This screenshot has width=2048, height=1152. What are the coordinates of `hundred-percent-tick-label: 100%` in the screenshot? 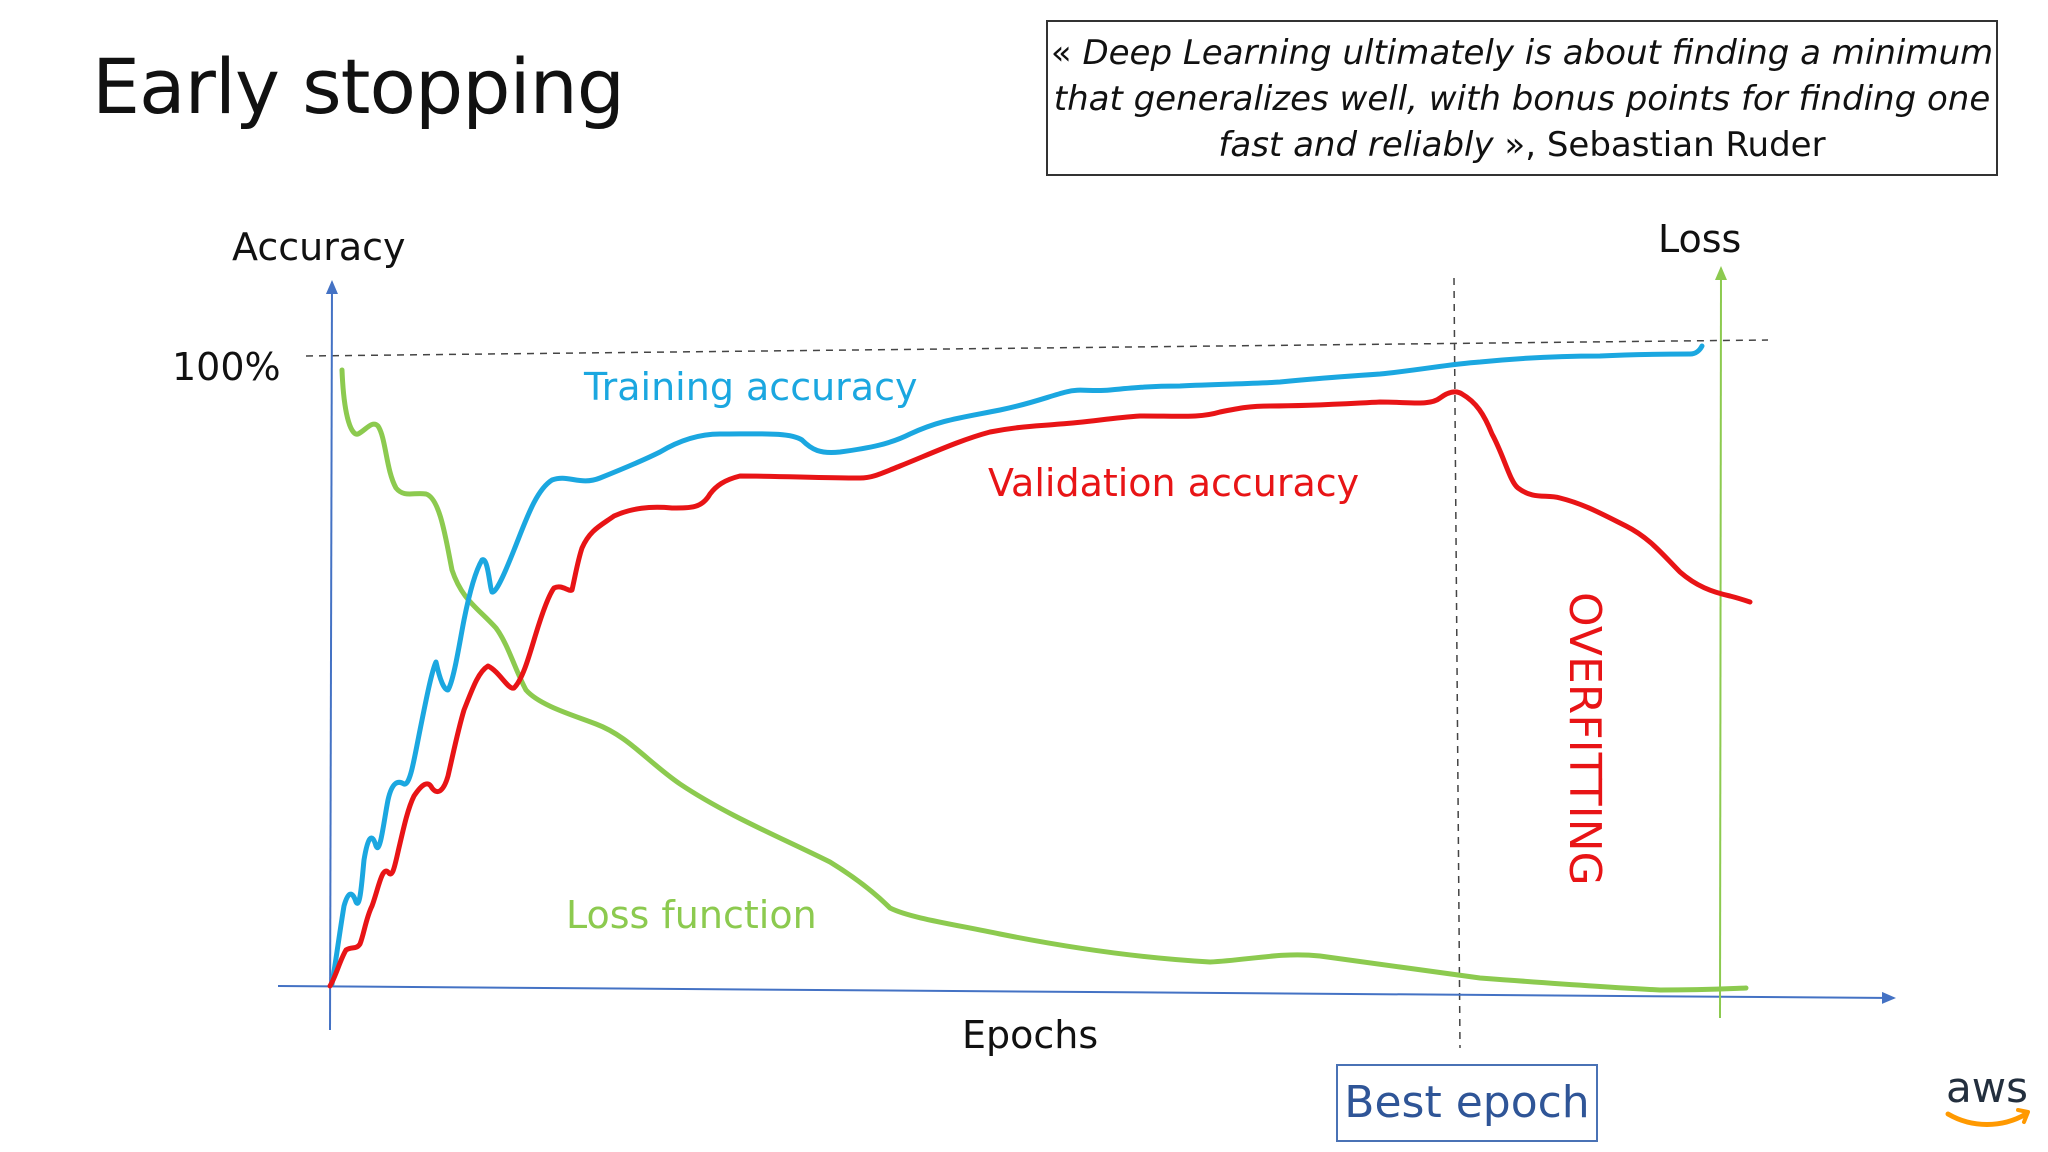 It's located at (226, 367).